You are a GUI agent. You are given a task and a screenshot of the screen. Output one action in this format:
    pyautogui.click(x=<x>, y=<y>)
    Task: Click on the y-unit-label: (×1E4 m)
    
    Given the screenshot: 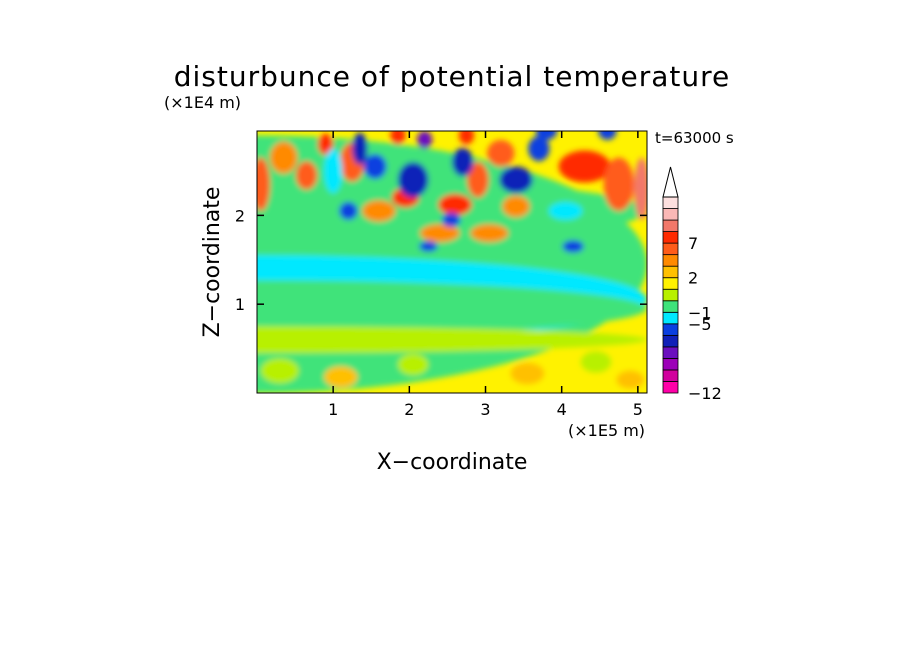 What is the action you would take?
    pyautogui.click(x=202, y=102)
    